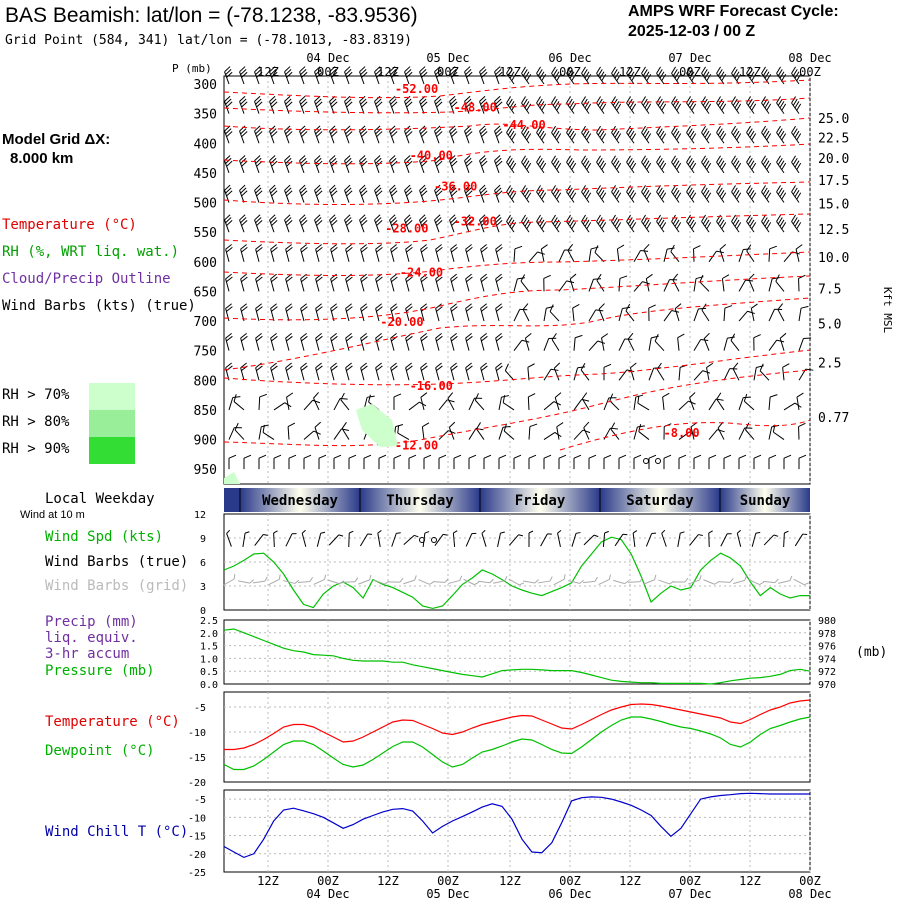 This screenshot has width=900, height=900. I want to click on top-date-label: 07 Dec, so click(689, 58).